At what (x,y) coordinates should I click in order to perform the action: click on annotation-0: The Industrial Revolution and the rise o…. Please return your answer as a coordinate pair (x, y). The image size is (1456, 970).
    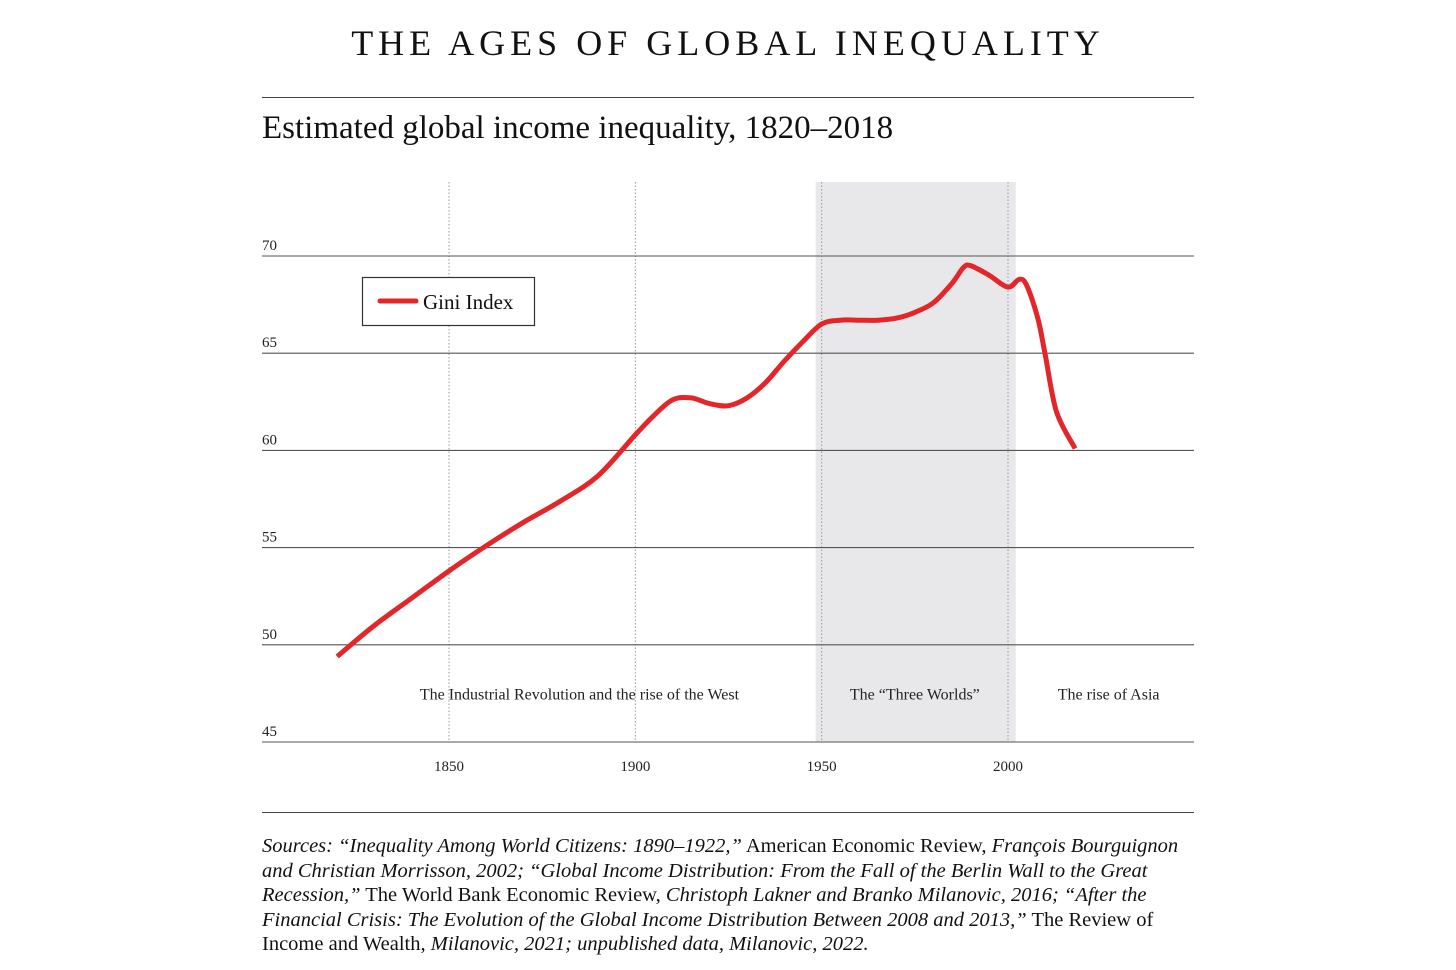
    Looking at the image, I should click on (580, 694).